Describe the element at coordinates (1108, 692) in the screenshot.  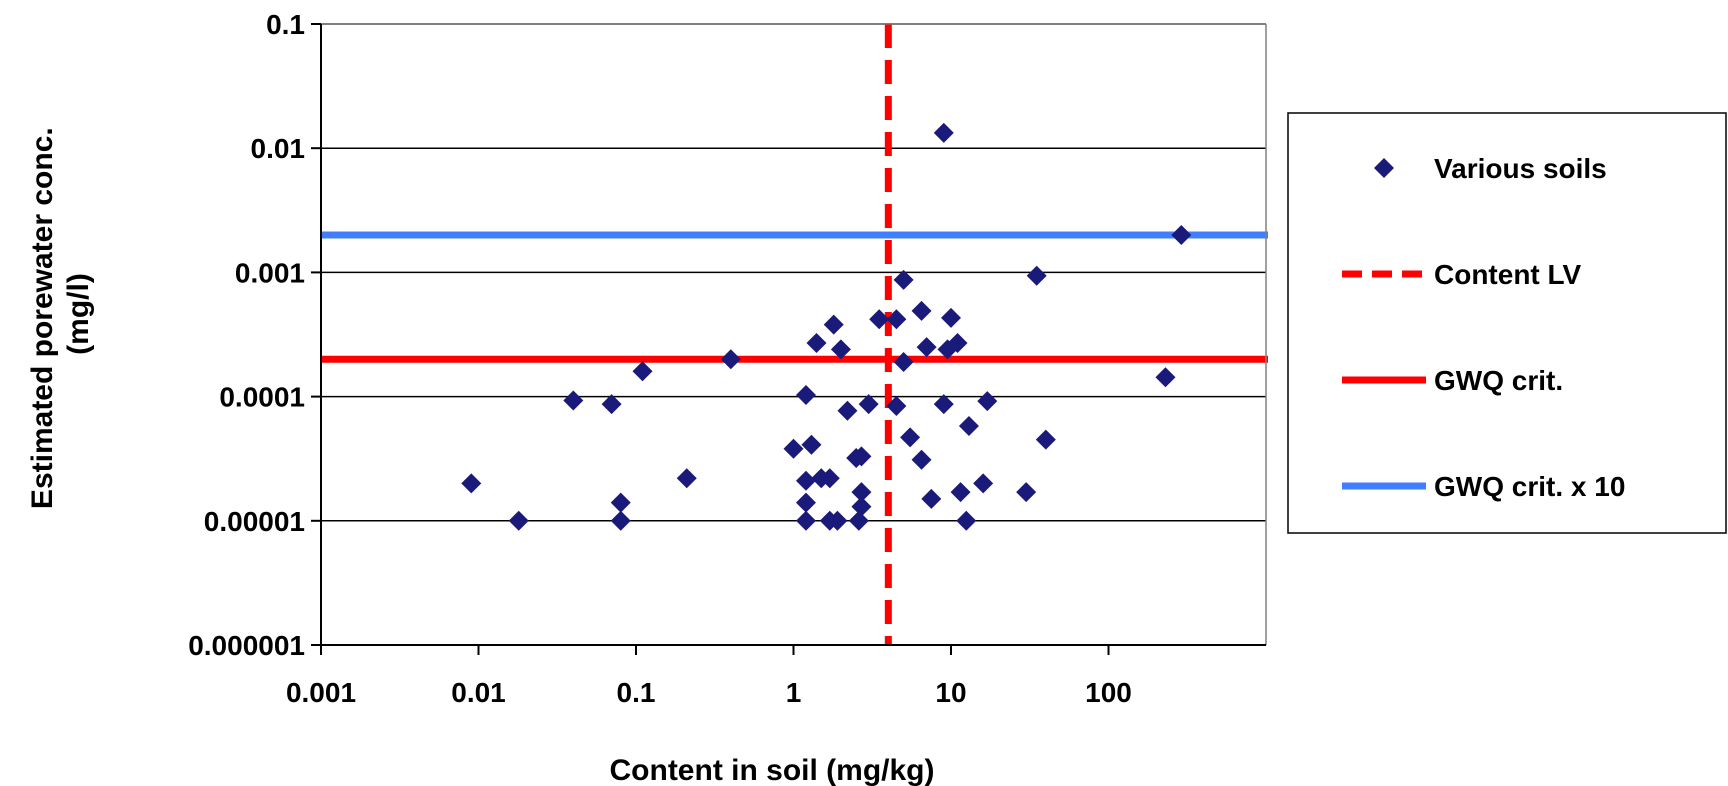
I see `x-tick-label: 100` at that location.